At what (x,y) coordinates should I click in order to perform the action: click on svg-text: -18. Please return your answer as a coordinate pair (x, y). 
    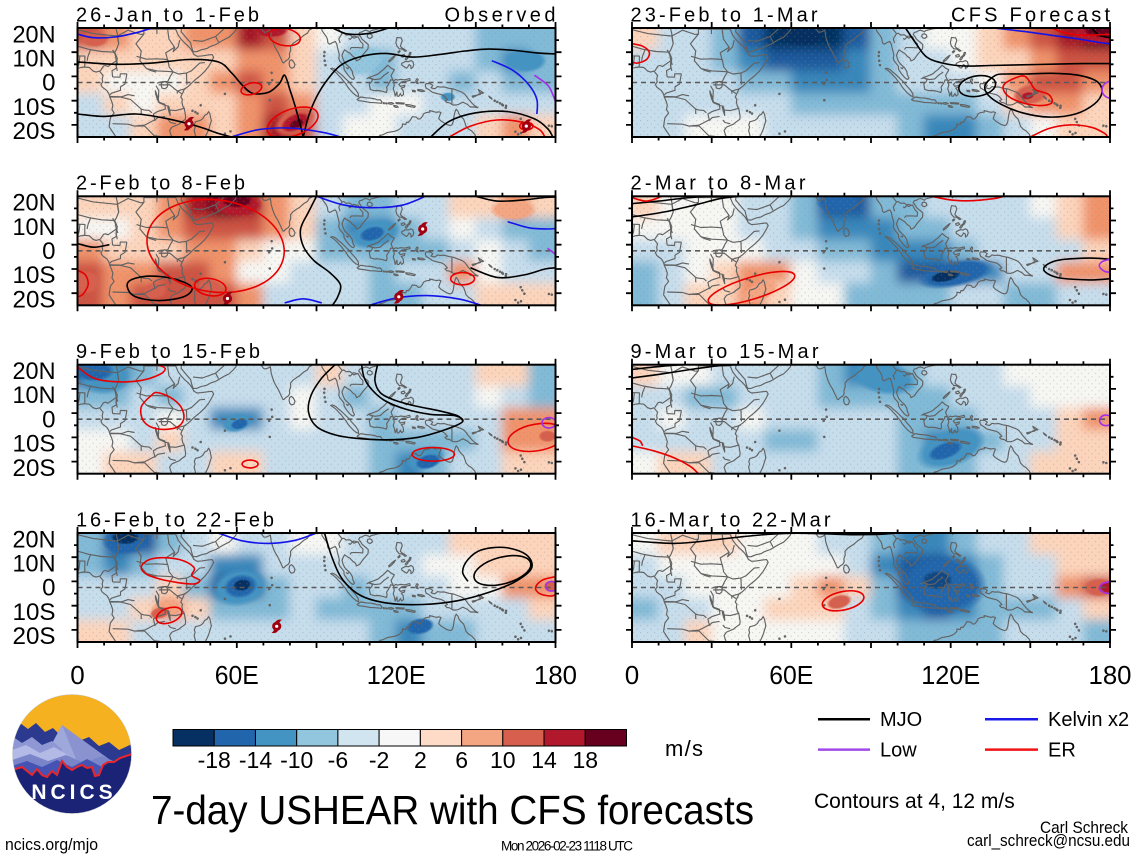
    Looking at the image, I should click on (214, 760).